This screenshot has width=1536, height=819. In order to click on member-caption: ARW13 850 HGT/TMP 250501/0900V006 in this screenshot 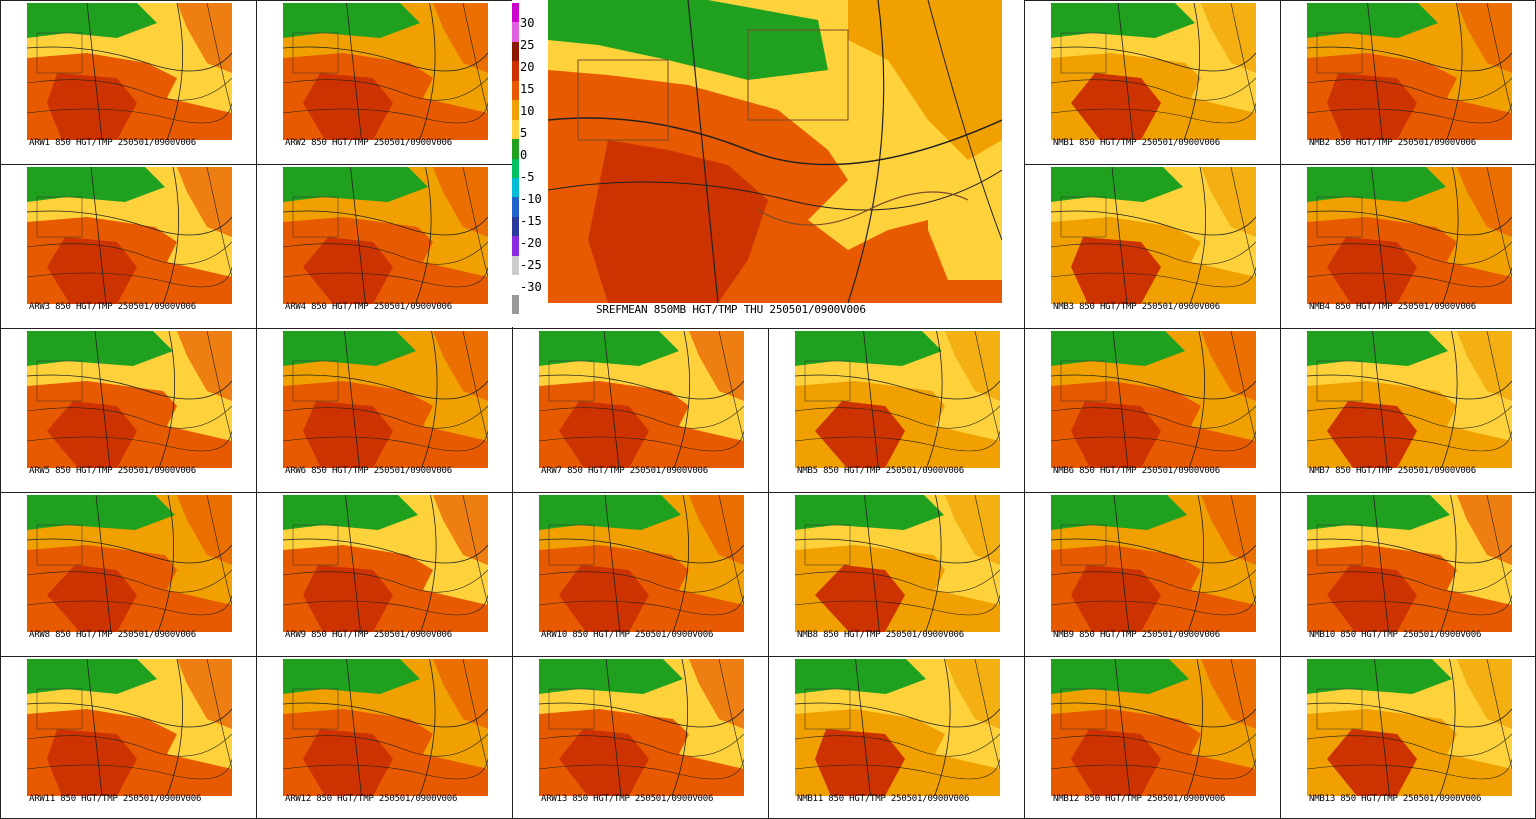, I will do `click(627, 799)`.